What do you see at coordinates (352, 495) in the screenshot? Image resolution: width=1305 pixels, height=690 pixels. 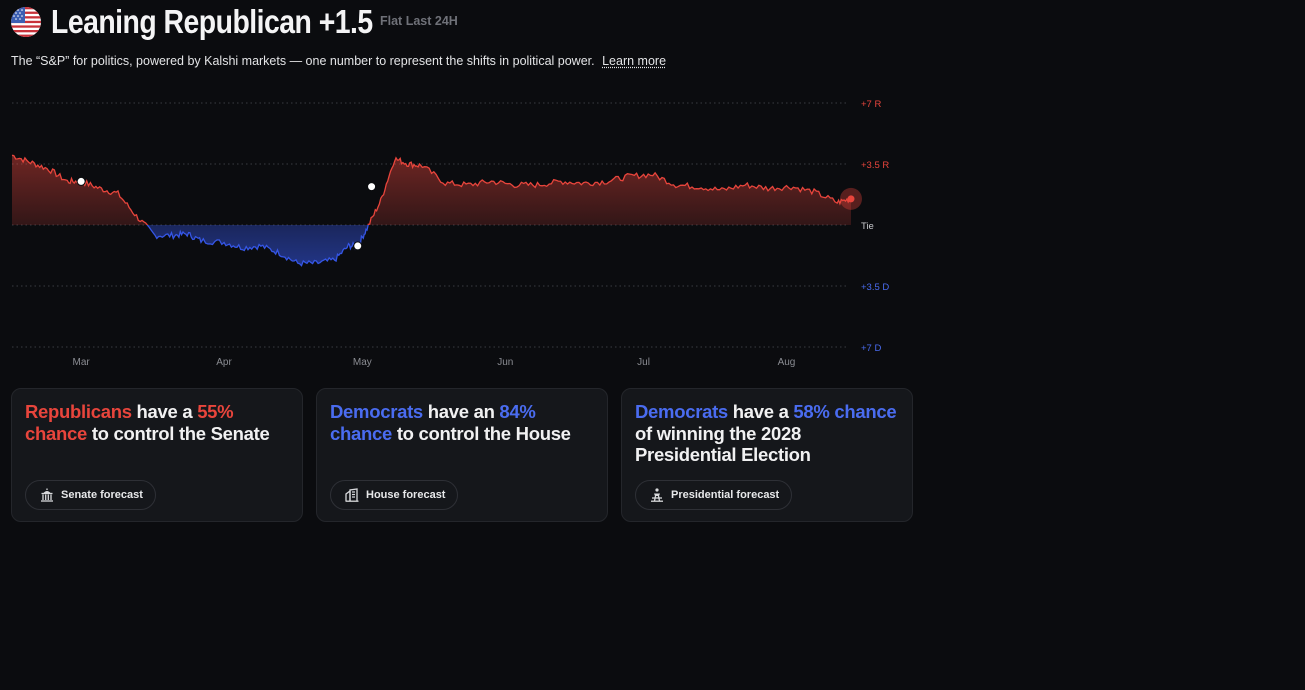 I see `house-building-icon` at bounding box center [352, 495].